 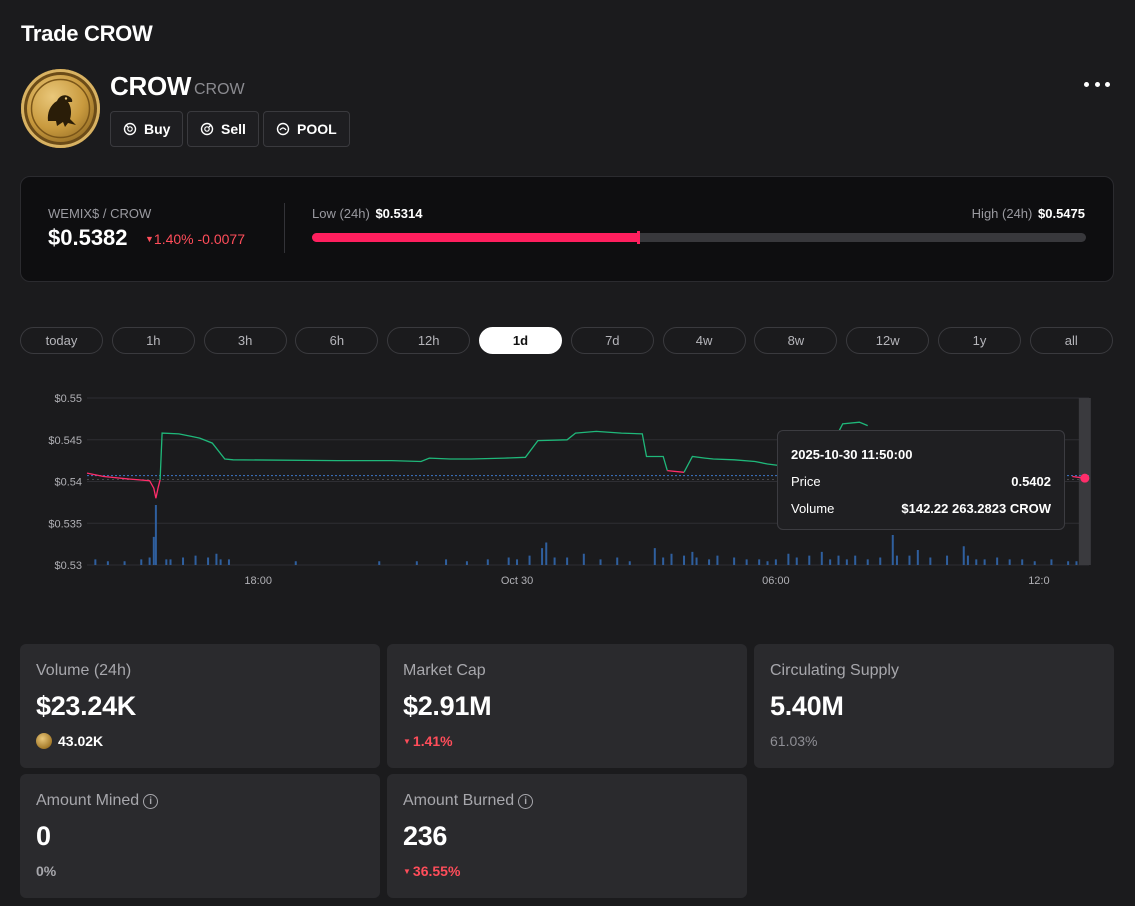 I want to click on token-symbol: CROW, so click(x=219, y=89).